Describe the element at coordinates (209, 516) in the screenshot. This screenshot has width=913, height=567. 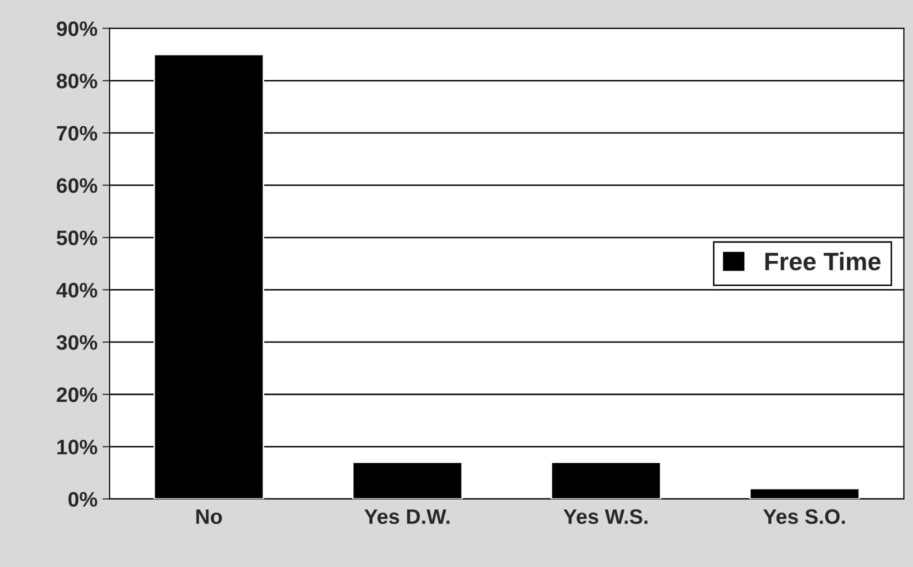
I see `x-tick-label: No` at that location.